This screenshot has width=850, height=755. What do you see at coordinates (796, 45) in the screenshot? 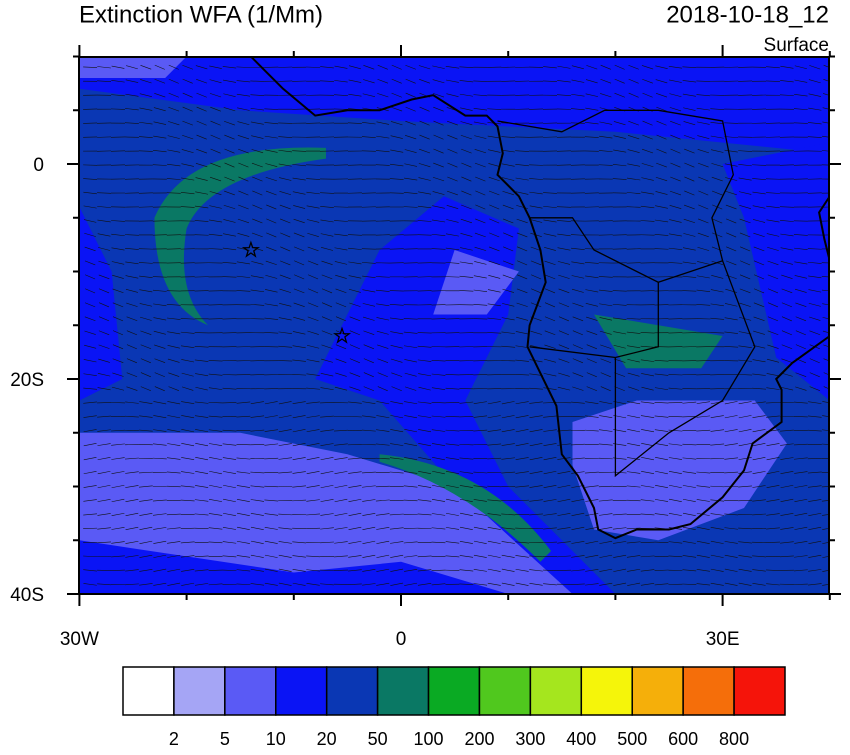
I see `level: Surface` at bounding box center [796, 45].